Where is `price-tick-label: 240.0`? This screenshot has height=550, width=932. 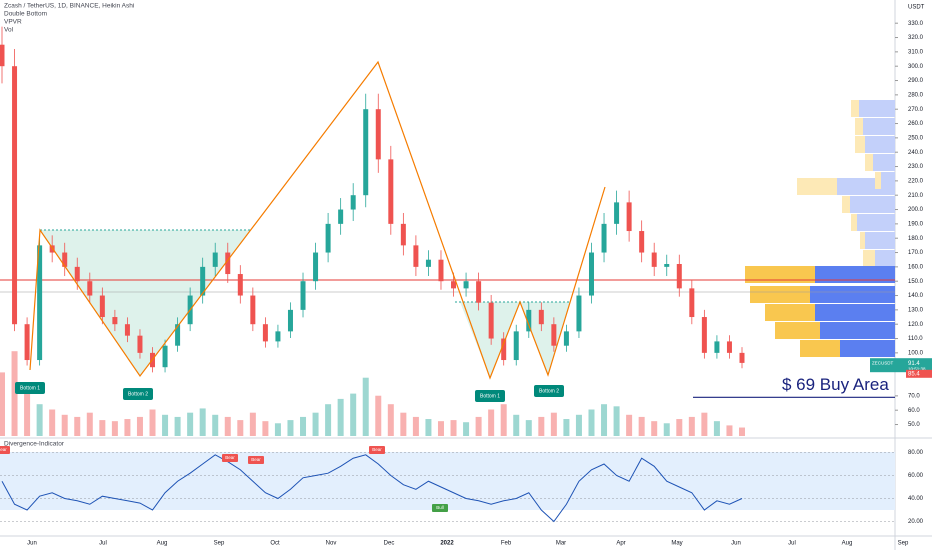
price-tick-label: 240.0 is located at coordinates (916, 153).